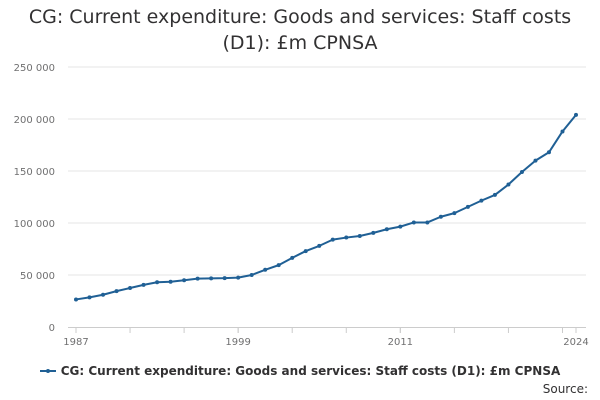 The image size is (600, 400). Describe the element at coordinates (37, 276) in the screenshot. I see `y-tick-label: 50 000` at that location.